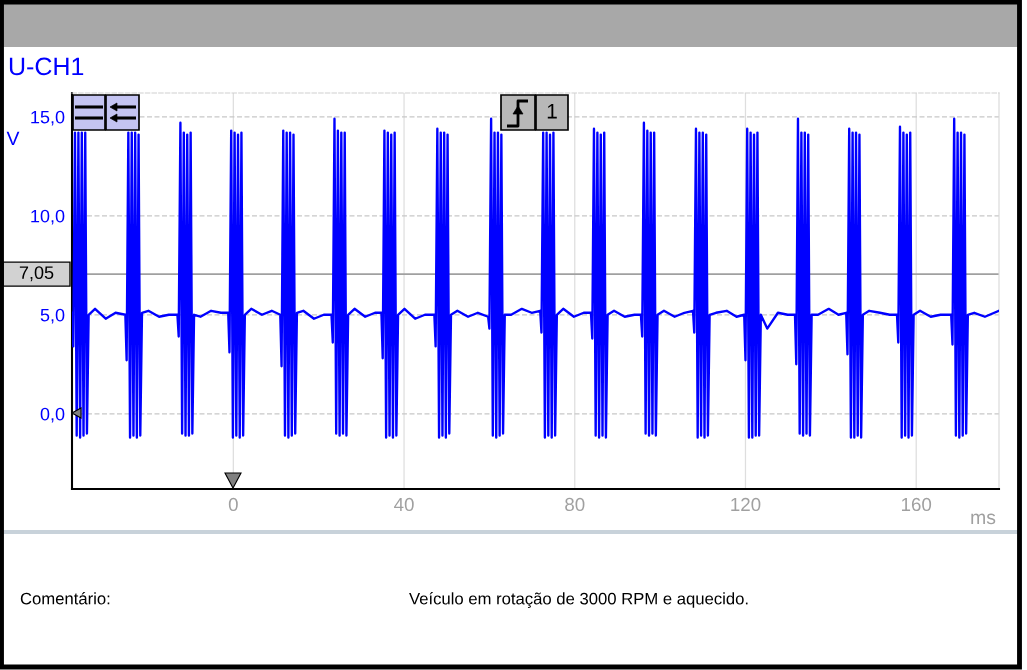 The width and height of the screenshot is (1027, 670). What do you see at coordinates (52, 415) in the screenshot?
I see `y-tick-label: 0,0` at bounding box center [52, 415].